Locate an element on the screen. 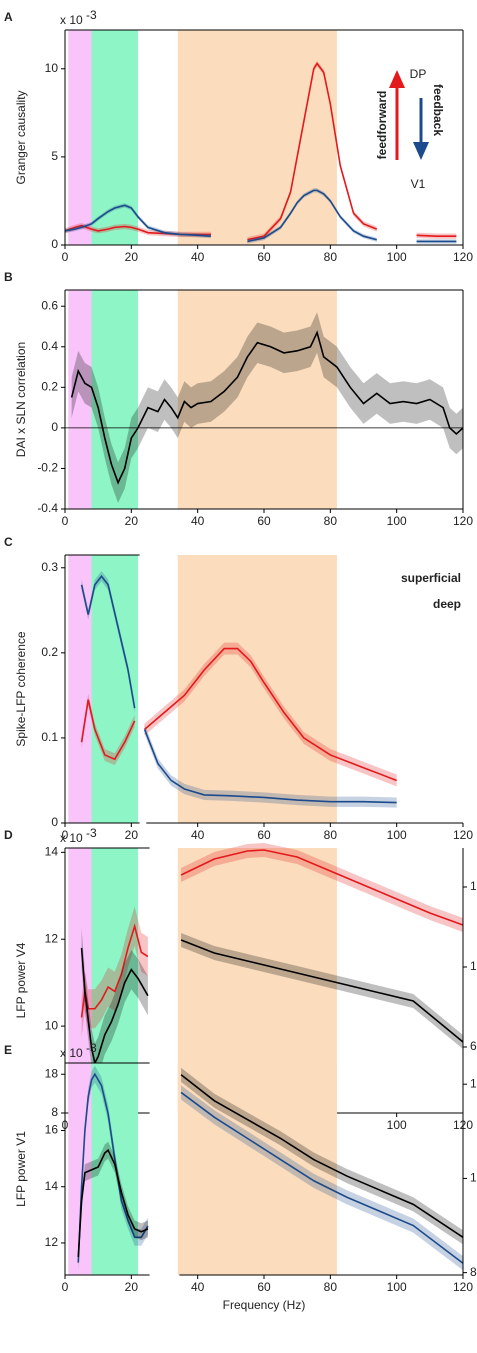  legend-entry: feedback is located at coordinates (438, 110).